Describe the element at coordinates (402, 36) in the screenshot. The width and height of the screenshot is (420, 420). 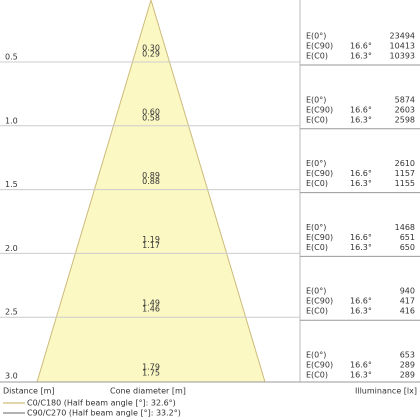
I see `illuminance: 23494` at that location.